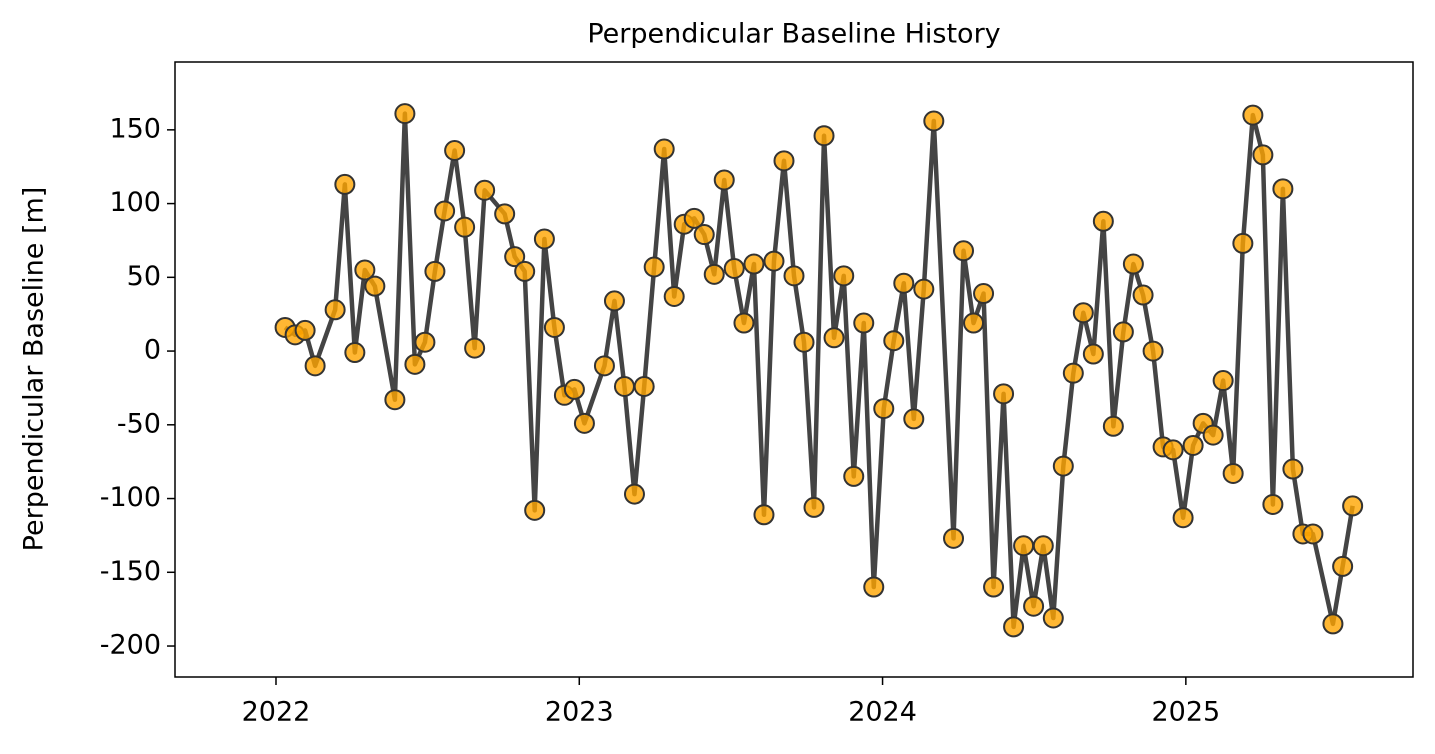  What do you see at coordinates (579, 712) in the screenshot?
I see `x-tick-label: 2023` at bounding box center [579, 712].